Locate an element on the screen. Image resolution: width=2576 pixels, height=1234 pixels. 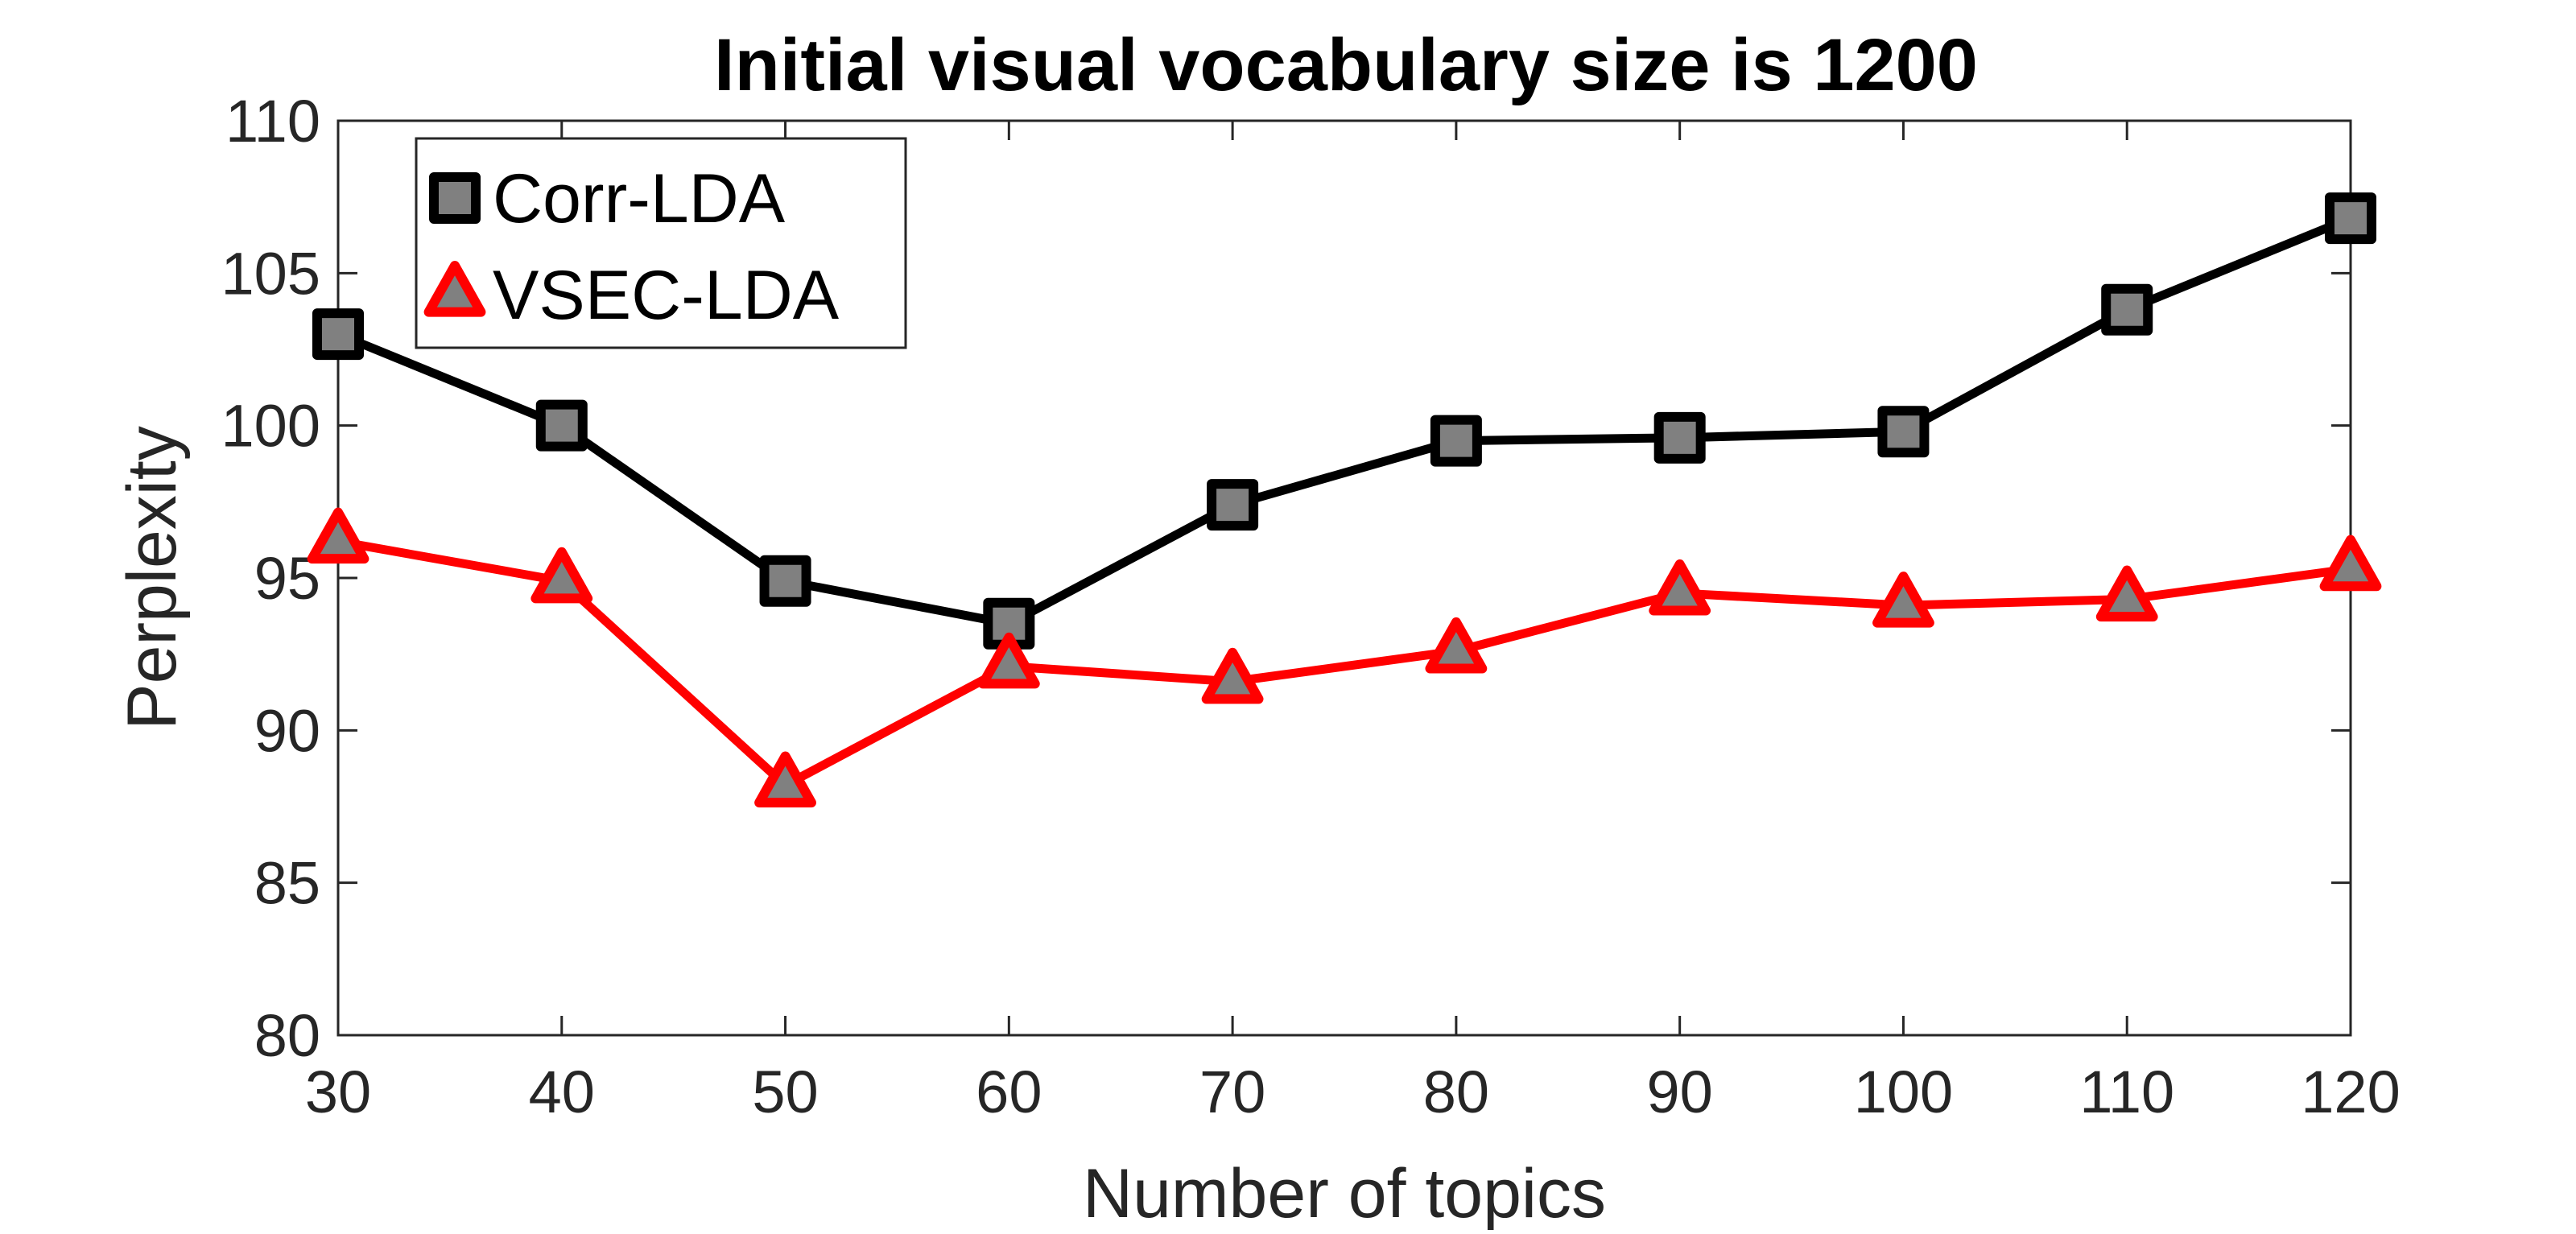
x-axis-label: Number of topics is located at coordinates (1344, 1192).